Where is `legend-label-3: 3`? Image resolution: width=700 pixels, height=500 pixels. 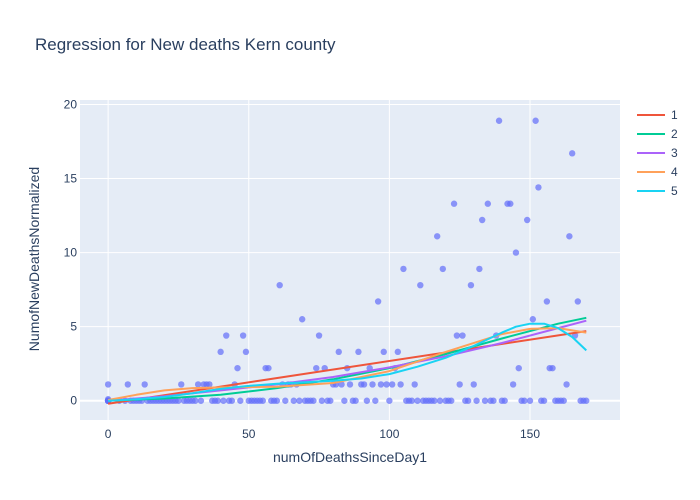 legend-label-3: 3 is located at coordinates (674, 153).